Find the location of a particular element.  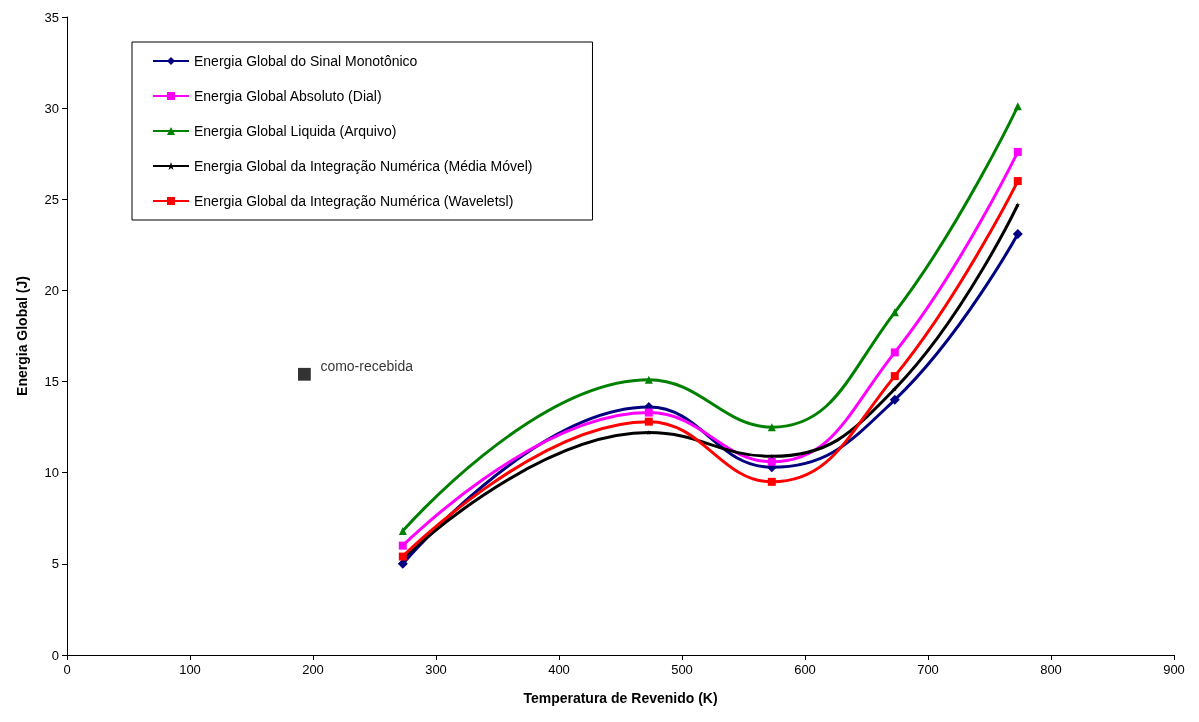

x-tick-label: 200 is located at coordinates (313, 669).